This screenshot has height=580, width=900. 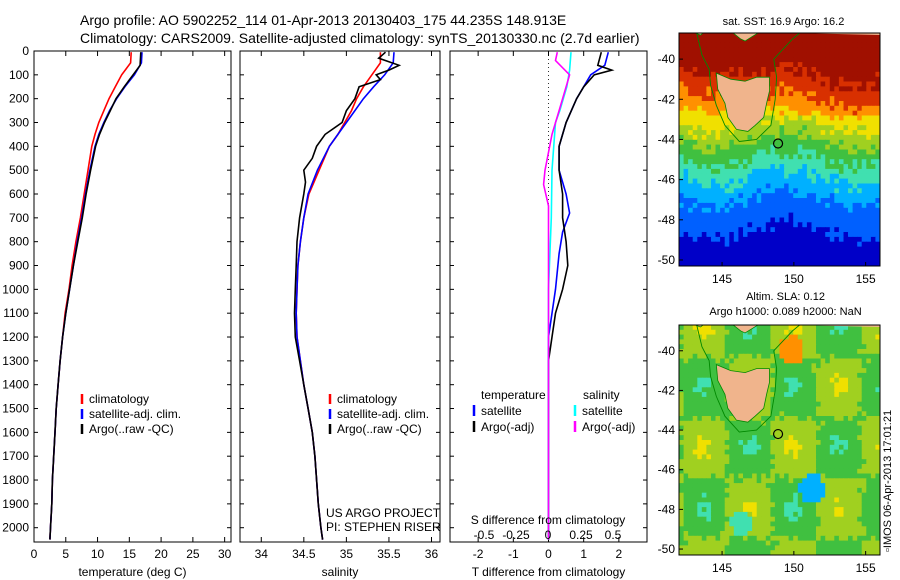 I want to click on sla-map-axes-frame, so click(x=779, y=440).